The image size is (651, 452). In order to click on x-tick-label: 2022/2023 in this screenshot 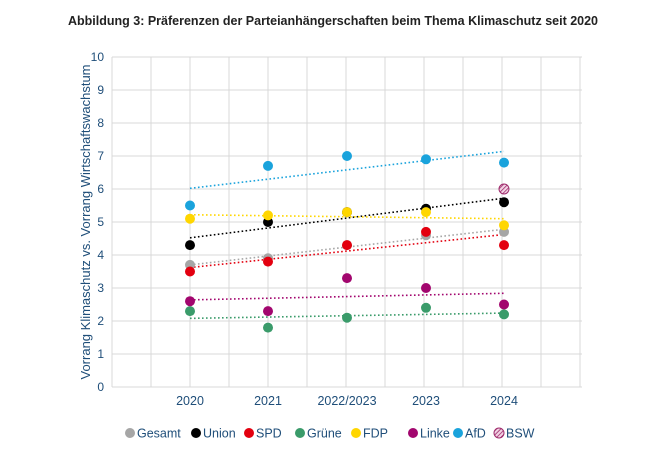, I will do `click(346, 401)`.